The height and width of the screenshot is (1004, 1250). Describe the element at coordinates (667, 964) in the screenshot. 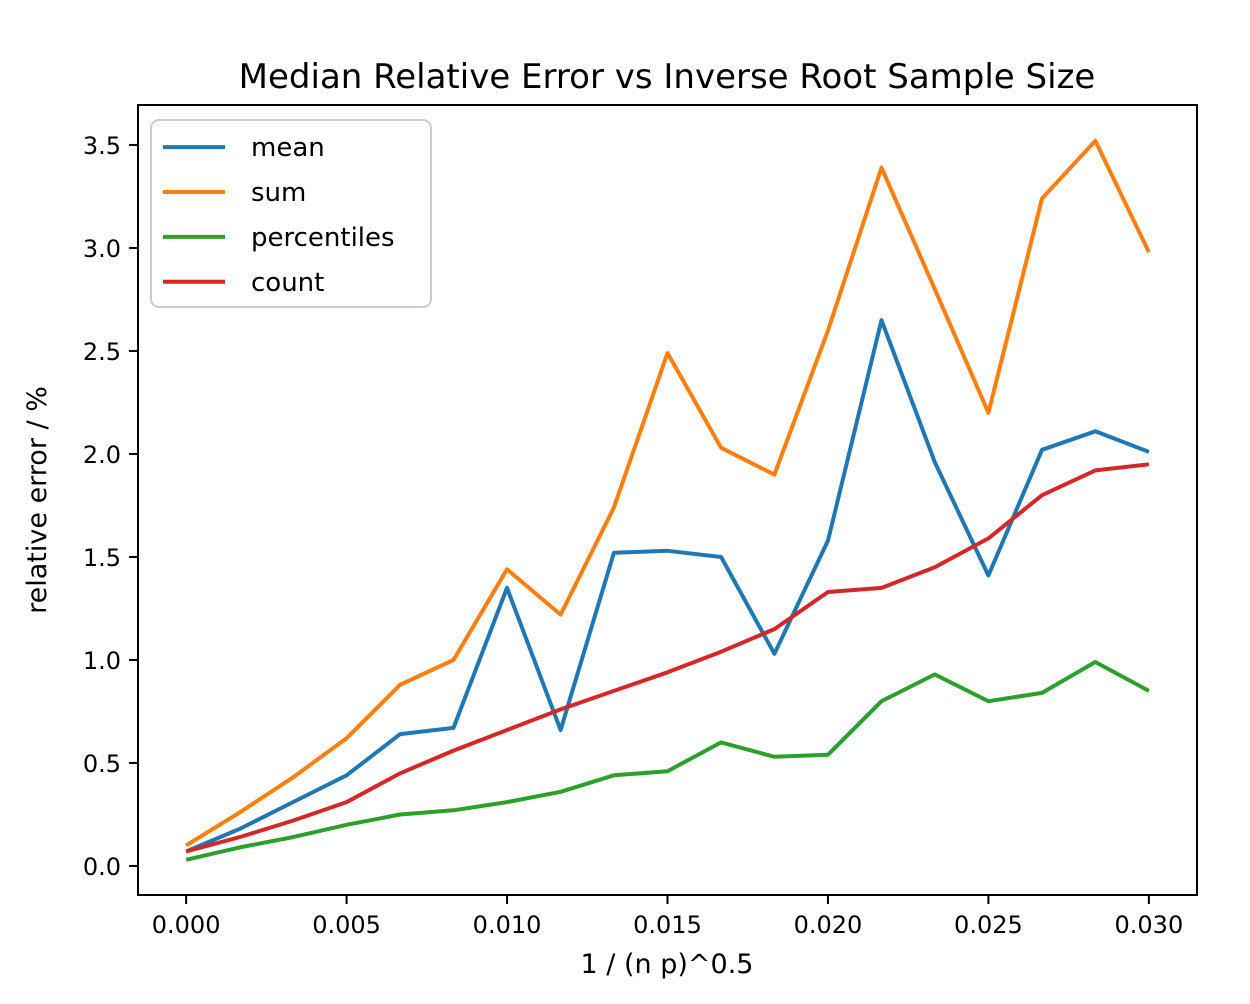

I see `x-axis-label: 1 / (n p)^0.5` at that location.